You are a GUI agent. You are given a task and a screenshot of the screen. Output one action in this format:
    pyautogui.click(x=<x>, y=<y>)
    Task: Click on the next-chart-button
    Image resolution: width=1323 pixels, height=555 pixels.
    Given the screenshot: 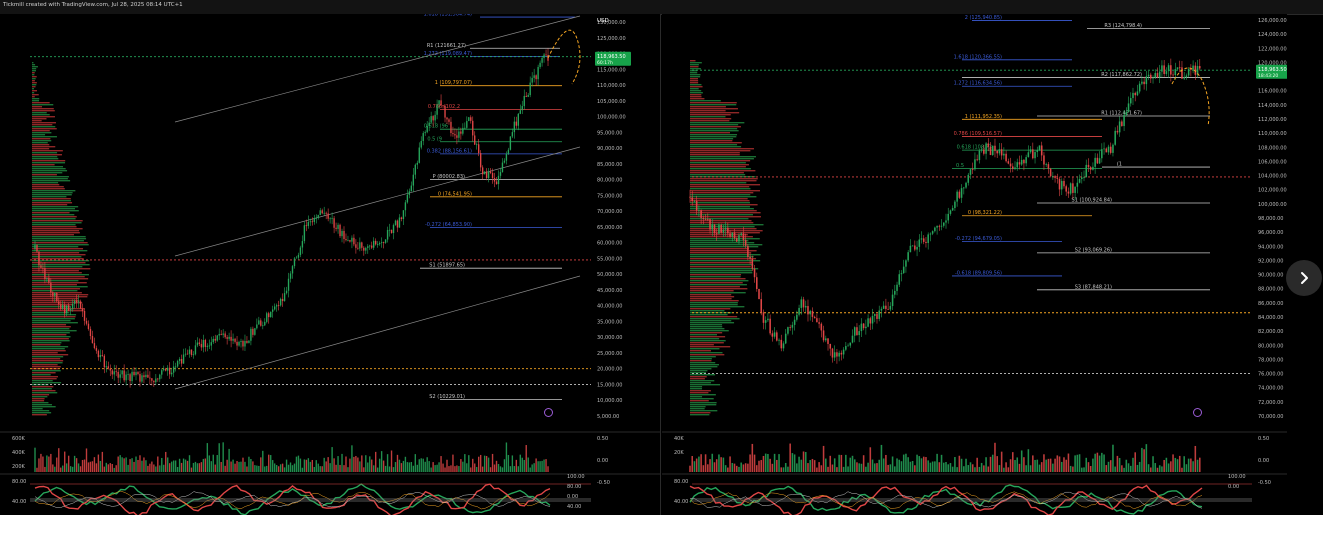 What is the action you would take?
    pyautogui.click(x=1304, y=278)
    